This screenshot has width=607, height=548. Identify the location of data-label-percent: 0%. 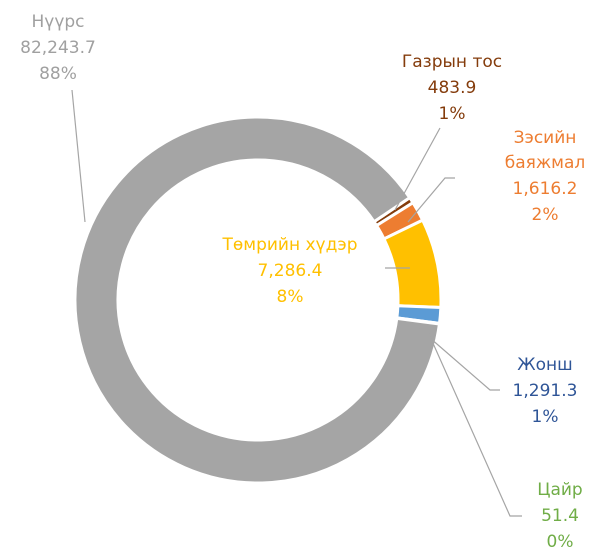
(560, 540).